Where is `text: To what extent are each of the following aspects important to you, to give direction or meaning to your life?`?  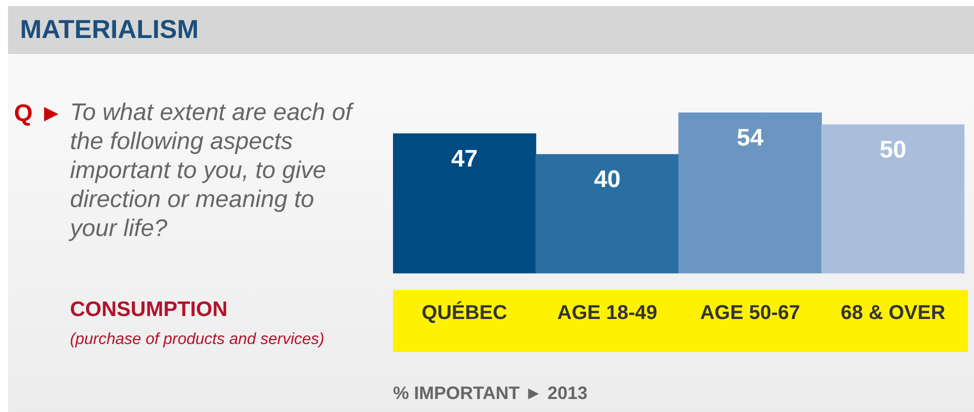 text: To what extent are each of the following aspects important to you, to give direction or meaning to your life? is located at coordinates (212, 170).